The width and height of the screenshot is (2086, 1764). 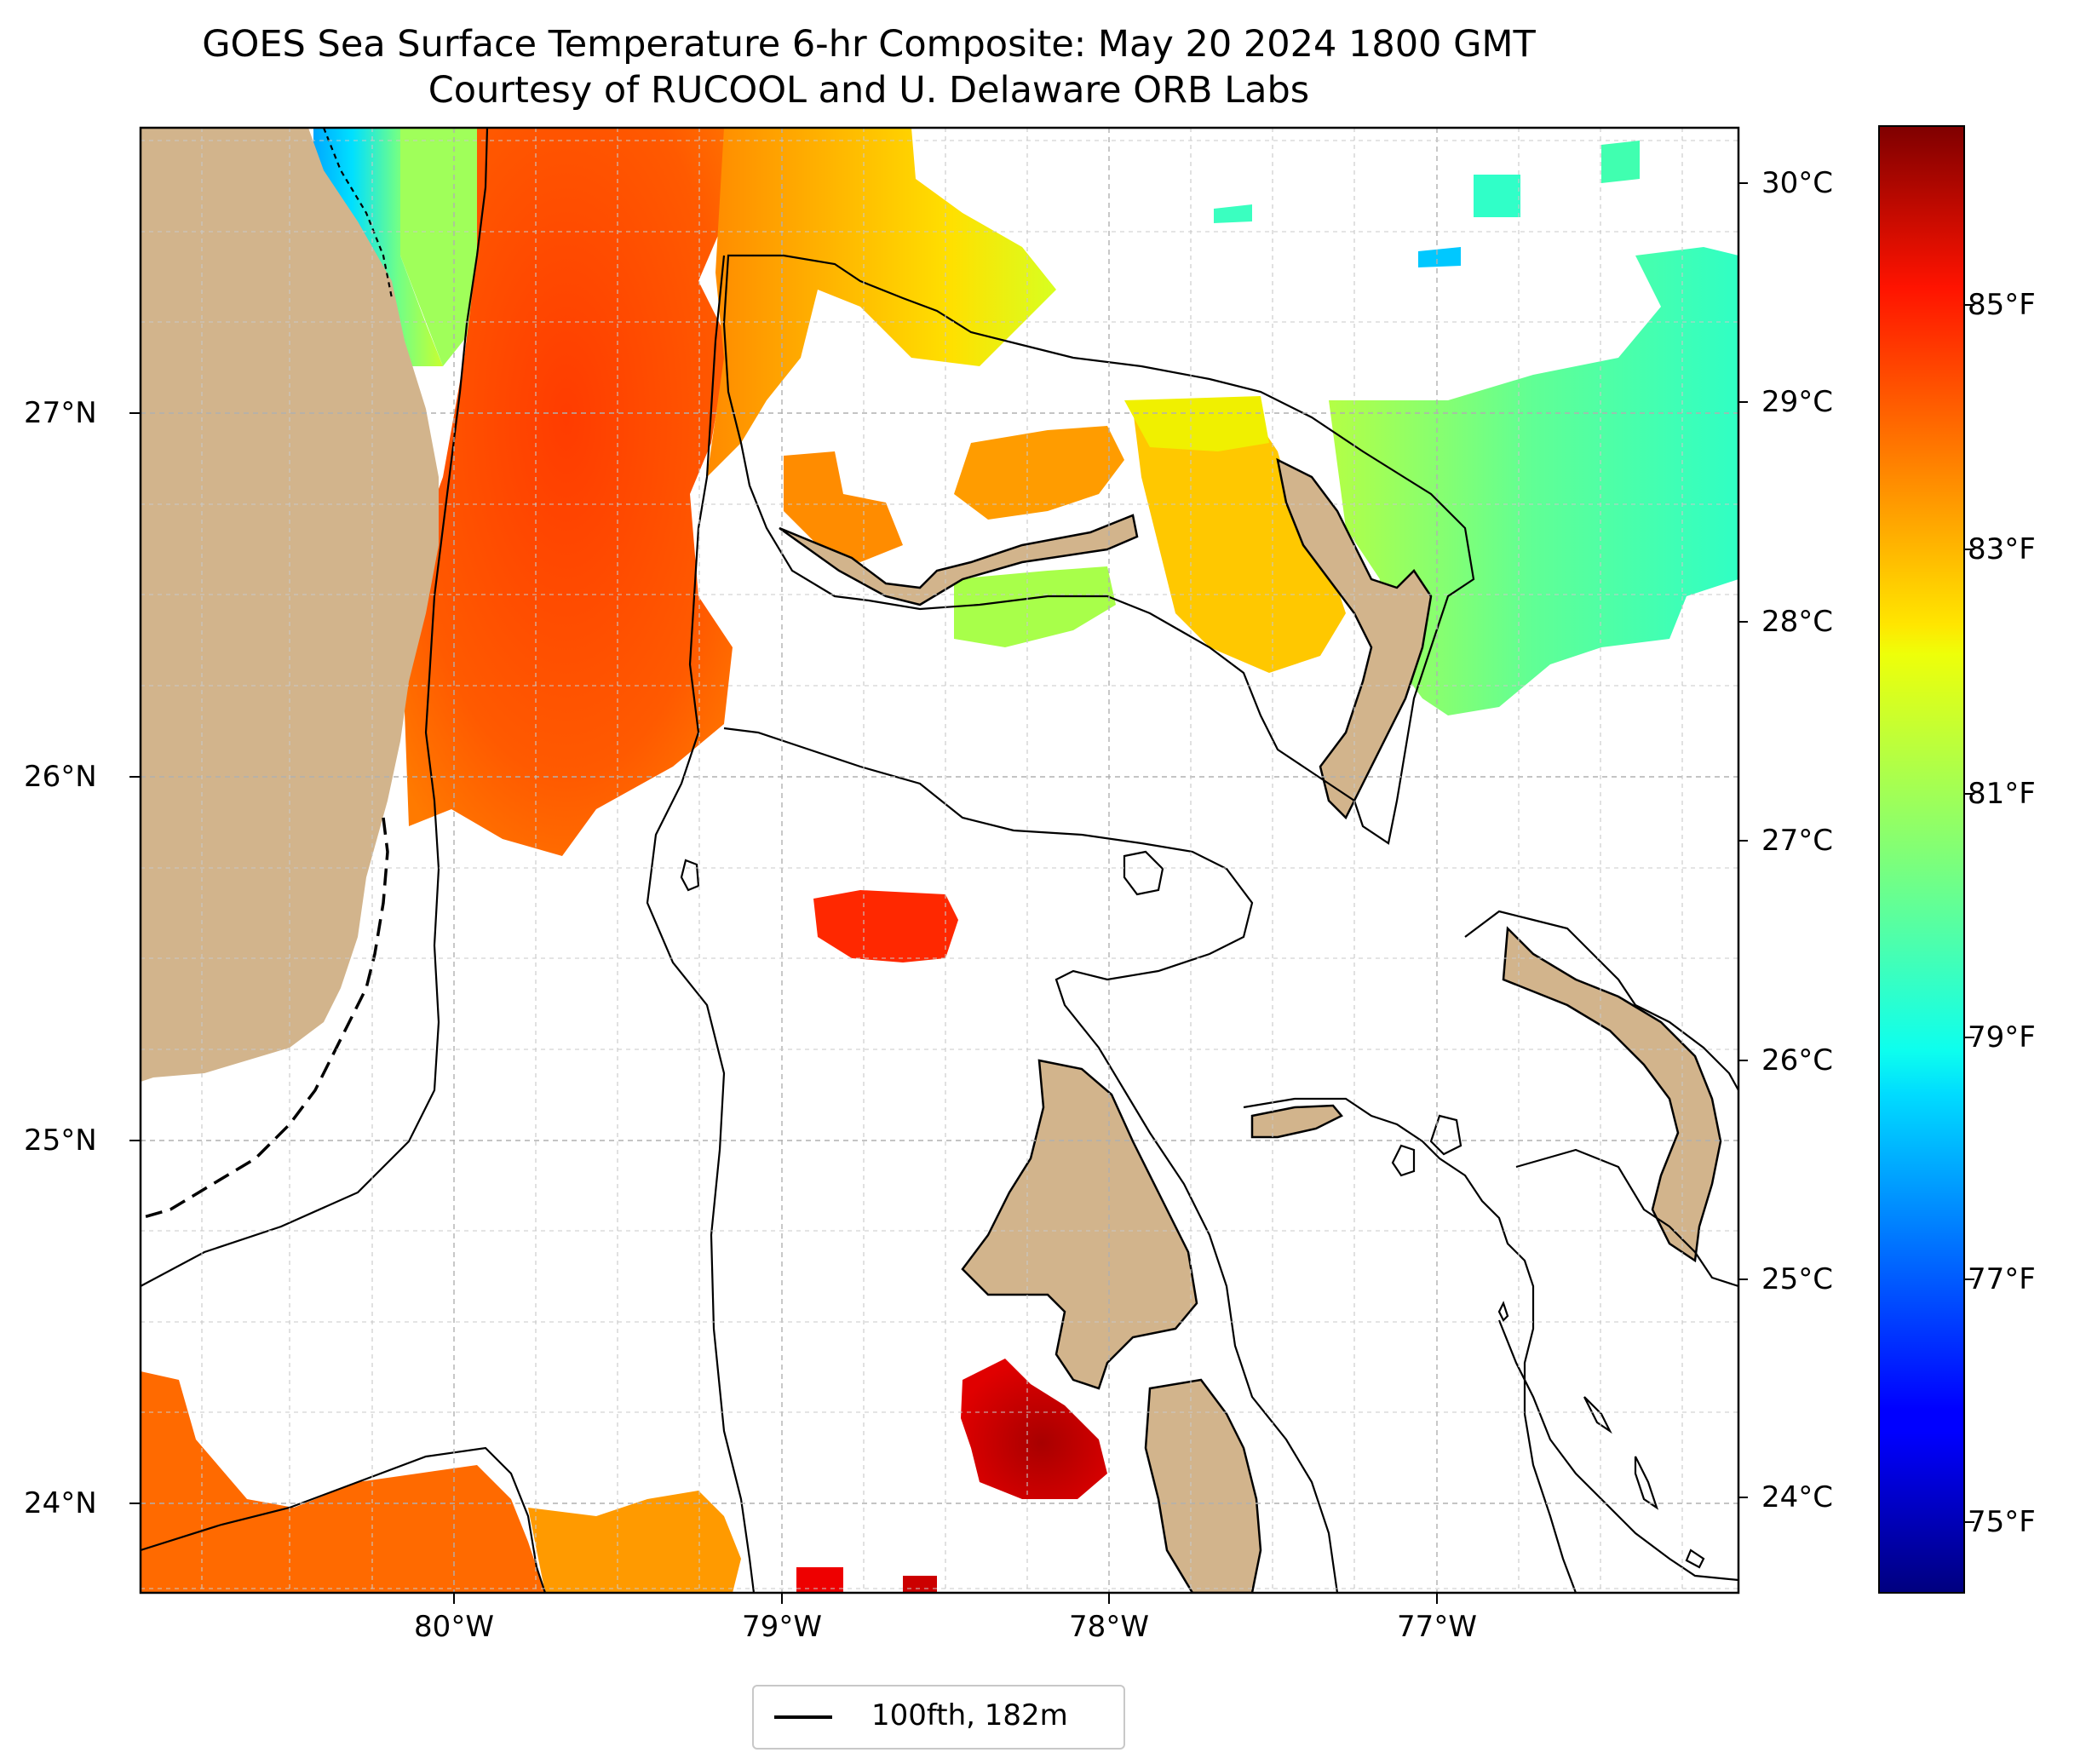 What do you see at coordinates (959, 560) in the screenshot?
I see `land-grand-bahama` at bounding box center [959, 560].